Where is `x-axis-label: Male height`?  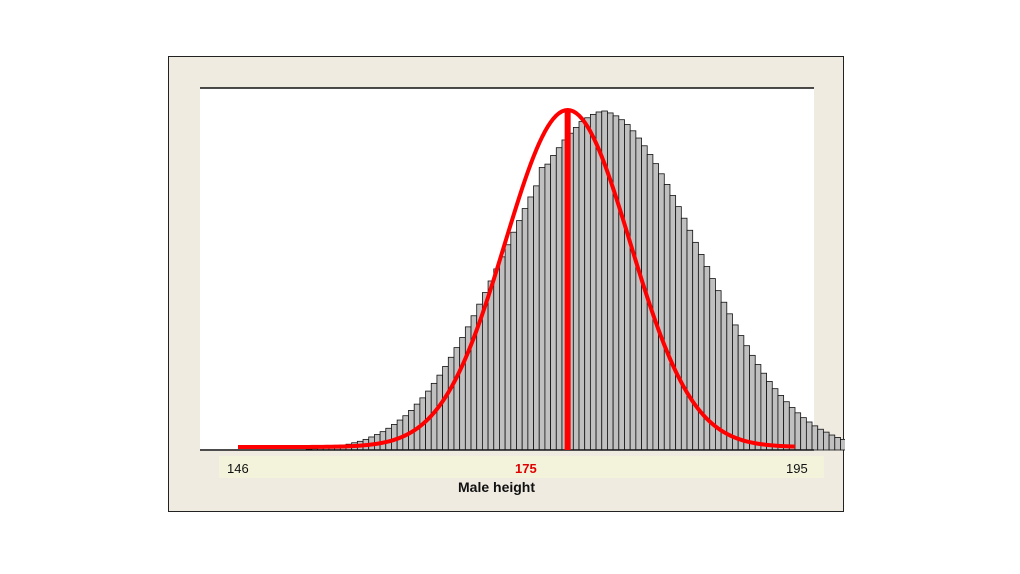
x-axis-label: Male height is located at coordinates (497, 487).